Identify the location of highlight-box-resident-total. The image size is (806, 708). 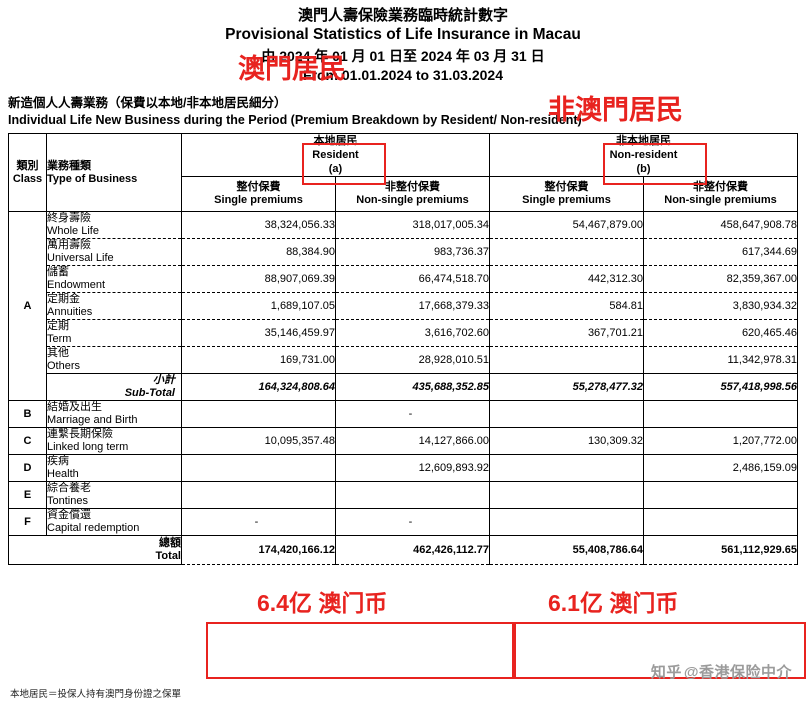
(360, 650).